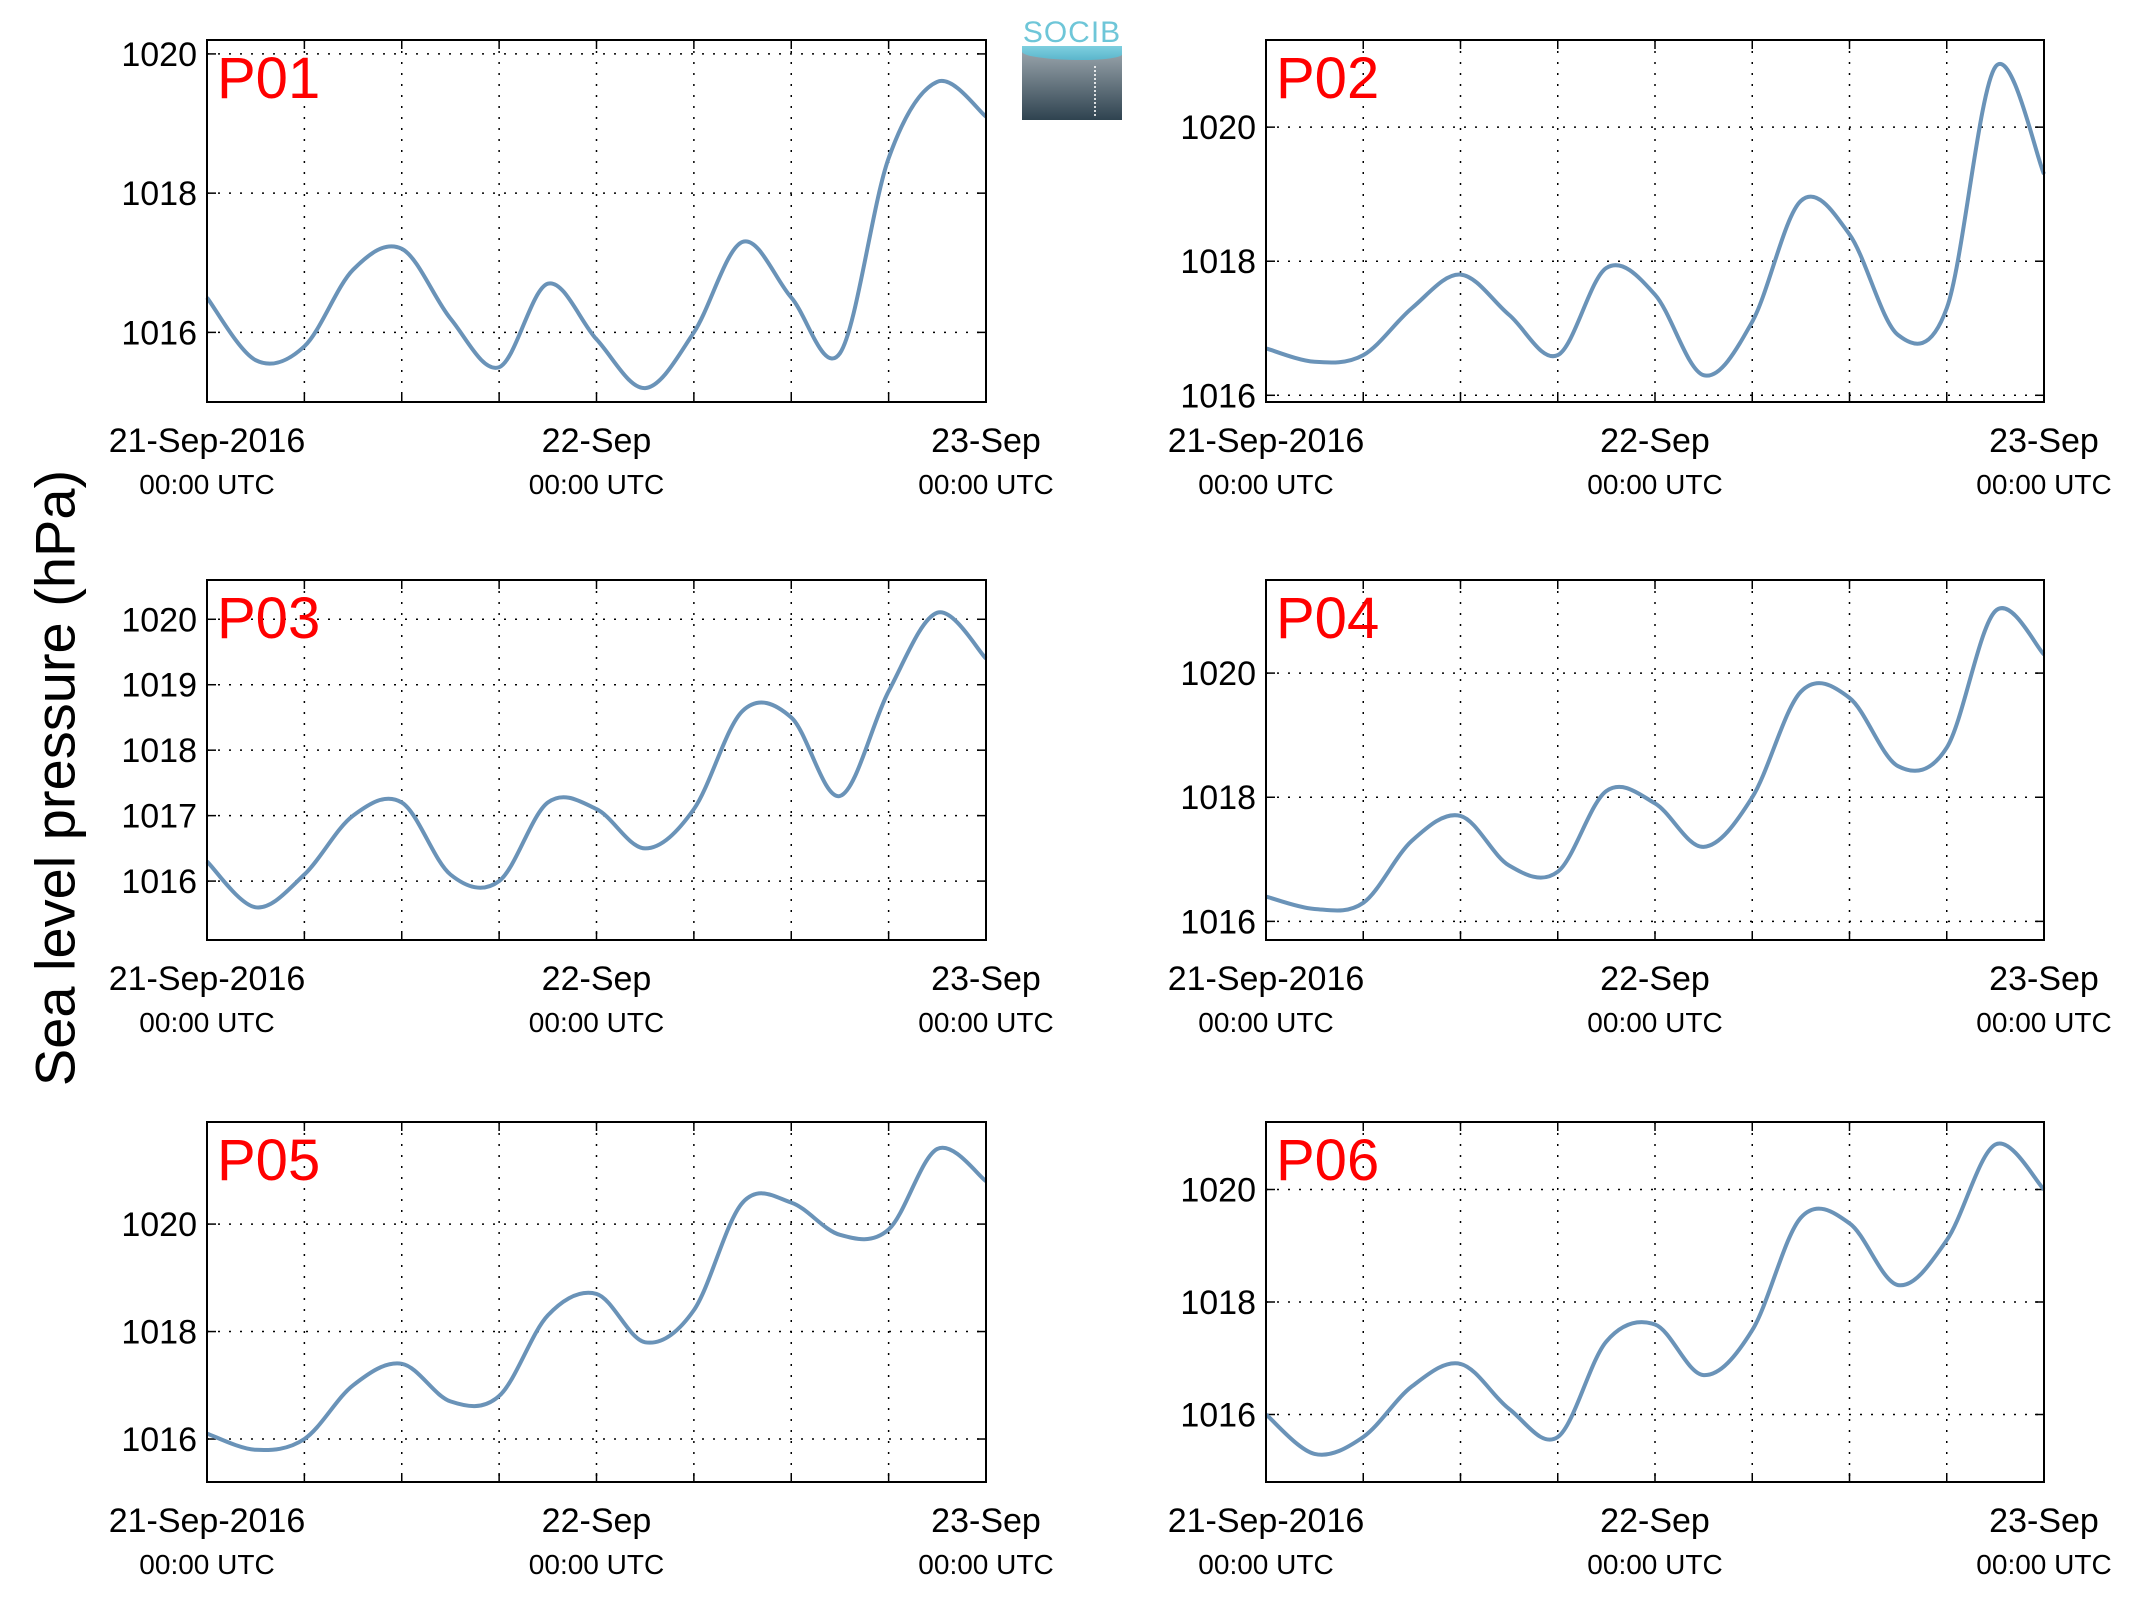 The width and height of the screenshot is (2133, 1608). What do you see at coordinates (1095, 91) in the screenshot?
I see `logo-dashed-line` at bounding box center [1095, 91].